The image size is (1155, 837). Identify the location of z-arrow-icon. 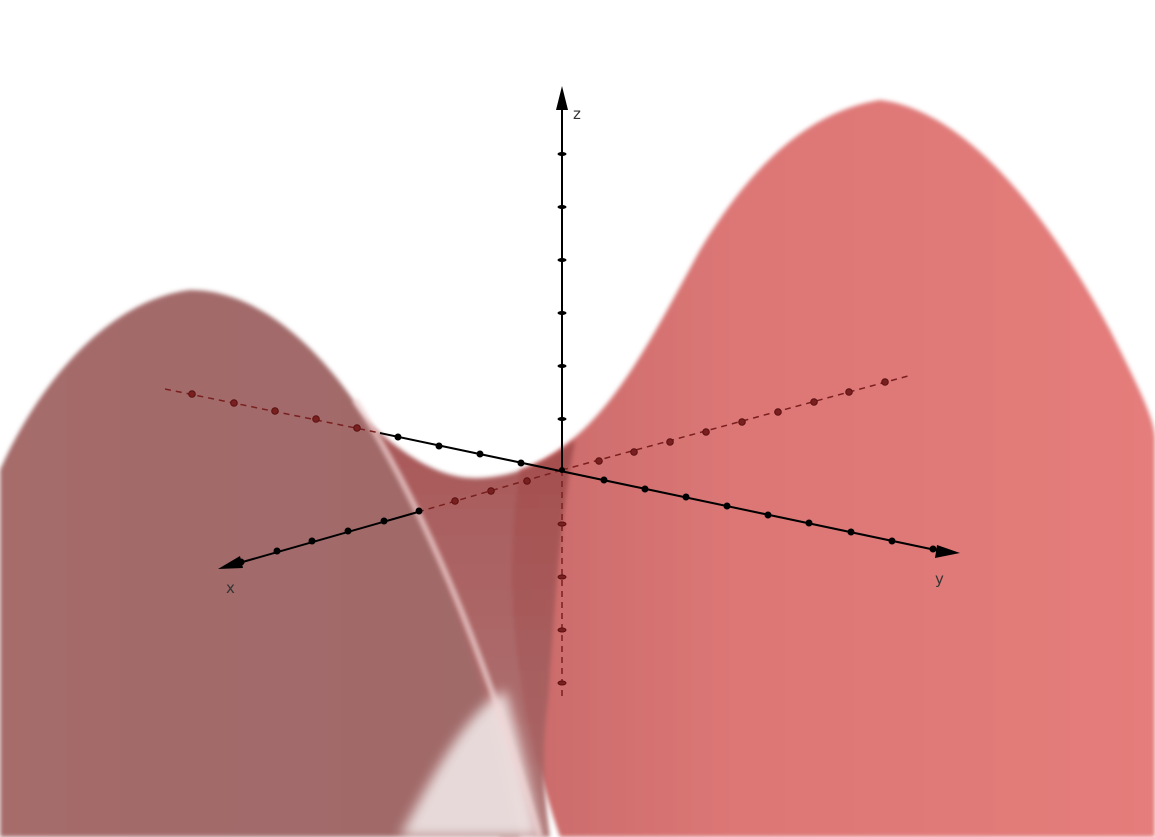
(562, 98).